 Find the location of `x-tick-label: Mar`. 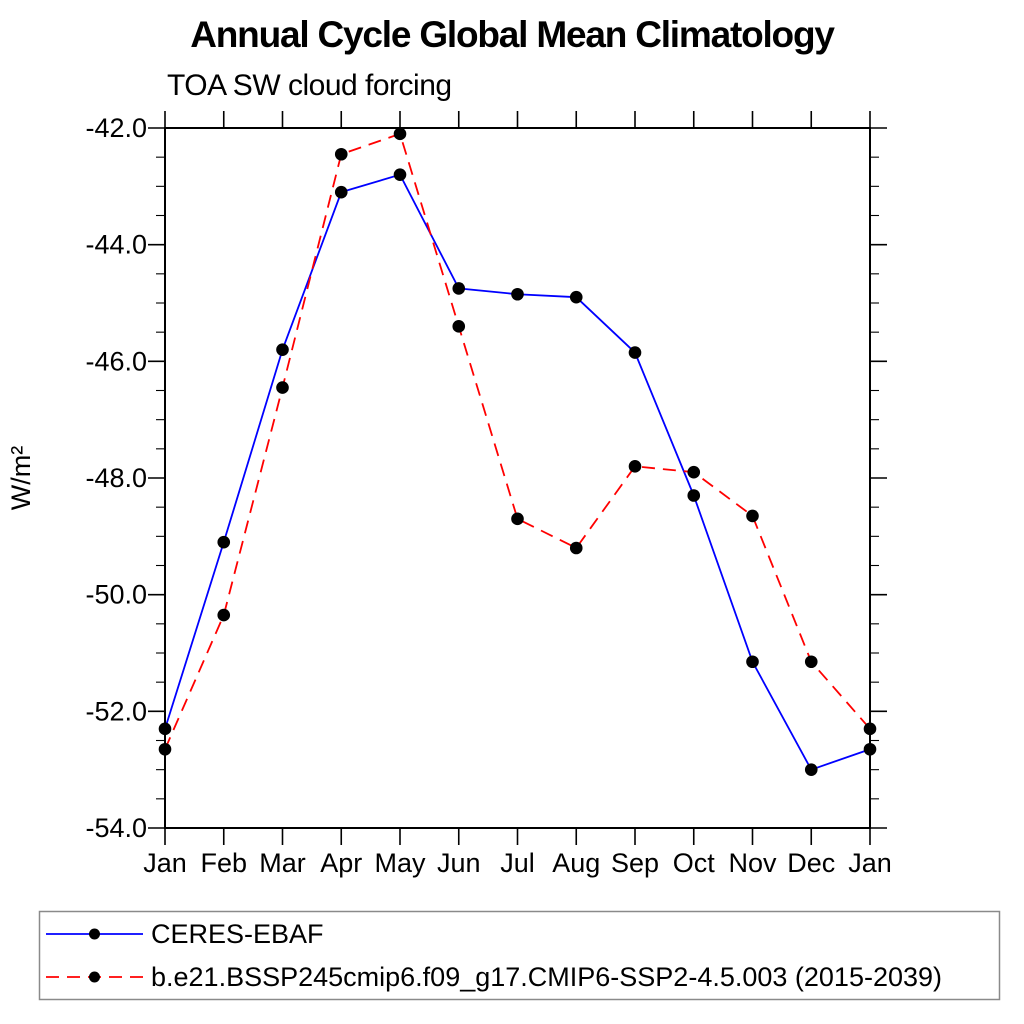

x-tick-label: Mar is located at coordinates (282, 863).